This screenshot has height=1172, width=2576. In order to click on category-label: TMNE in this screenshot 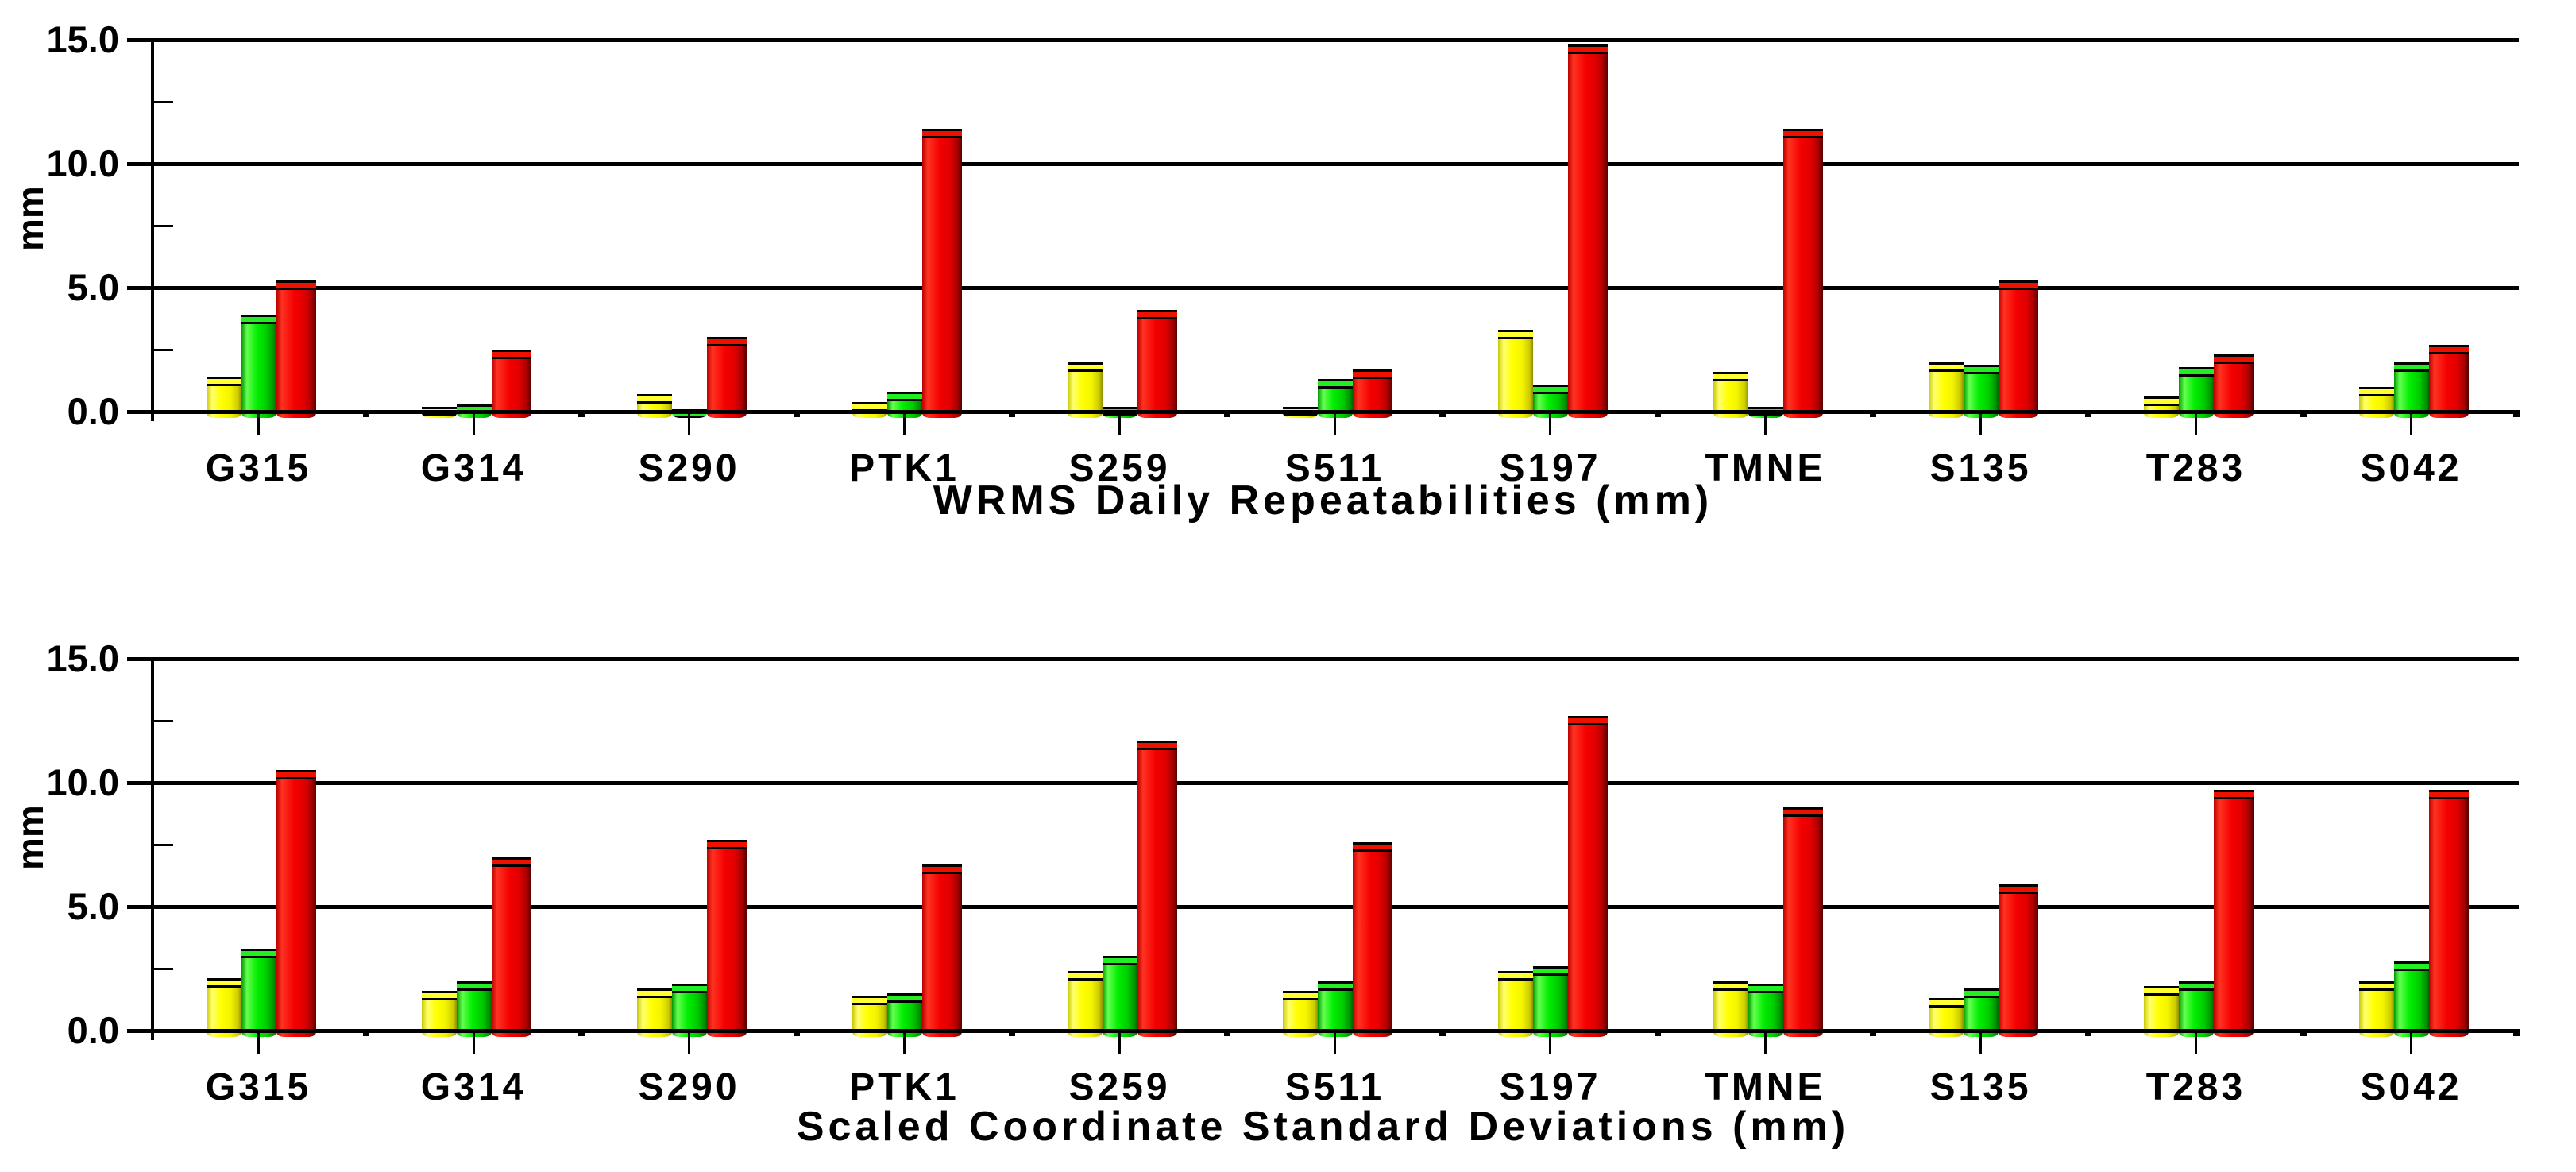, I will do `click(1765, 1087)`.